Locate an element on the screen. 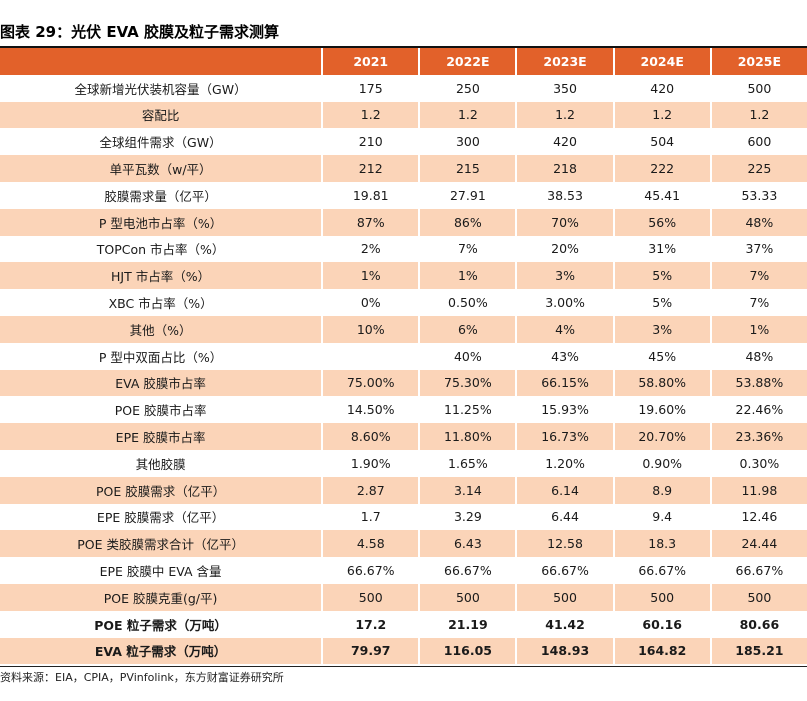 Image resolution: width=807 pixels, height=701 pixels. table-cell: 56% is located at coordinates (661, 222).